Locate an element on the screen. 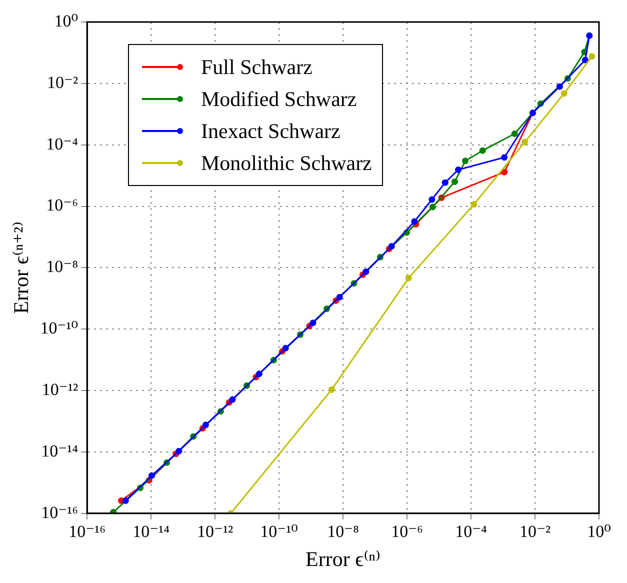  x-tick-label: 10⁻⁸ is located at coordinates (343, 532).